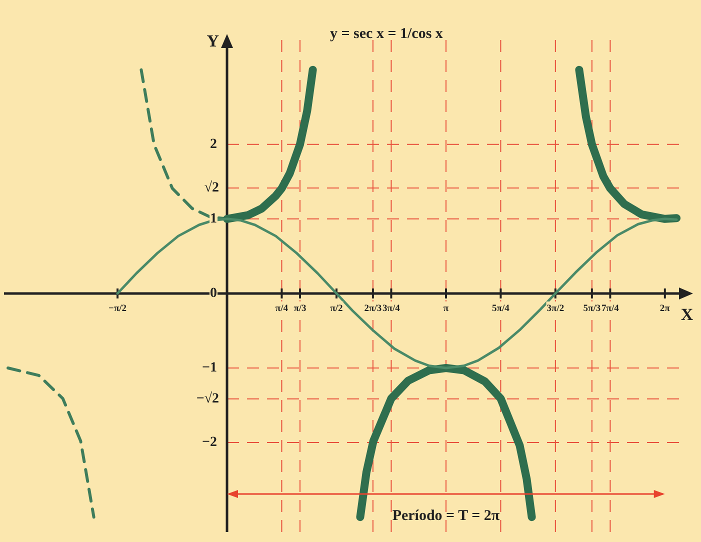  What do you see at coordinates (212, 188) in the screenshot?
I see `ref-line-label: √2` at bounding box center [212, 188].